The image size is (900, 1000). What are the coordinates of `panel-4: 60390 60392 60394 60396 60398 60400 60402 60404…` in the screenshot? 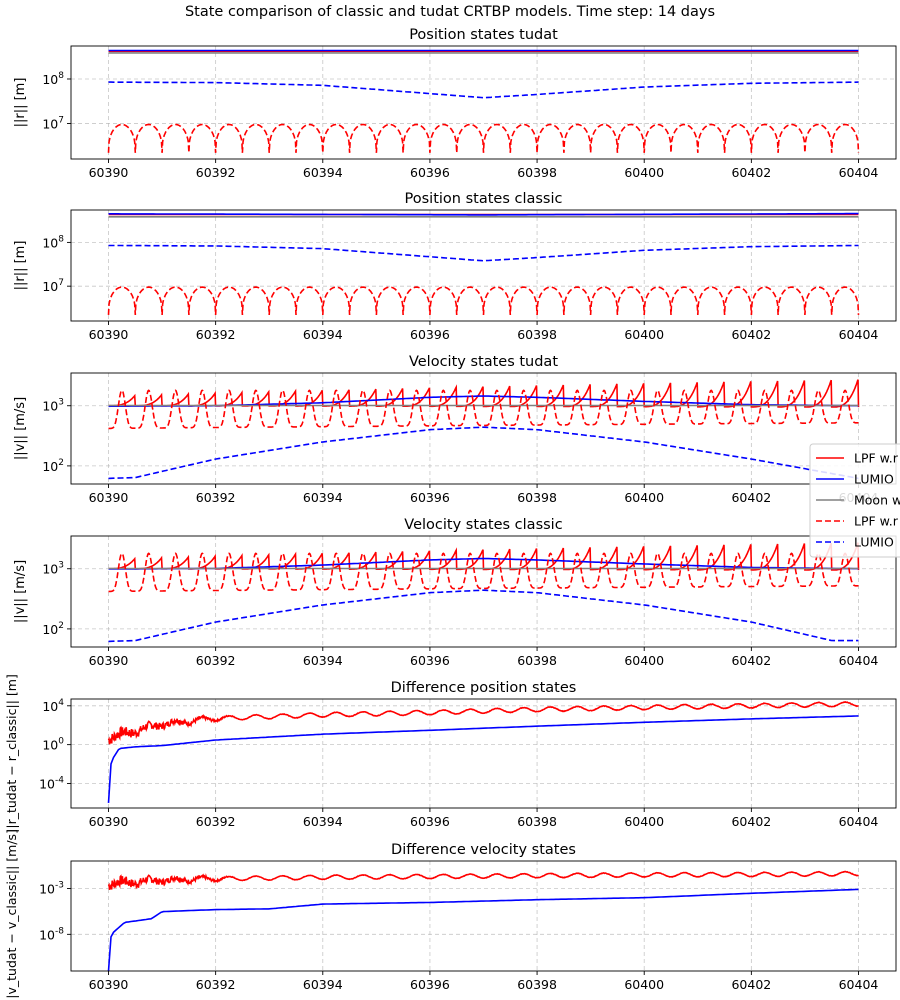 It's located at (455, 592).